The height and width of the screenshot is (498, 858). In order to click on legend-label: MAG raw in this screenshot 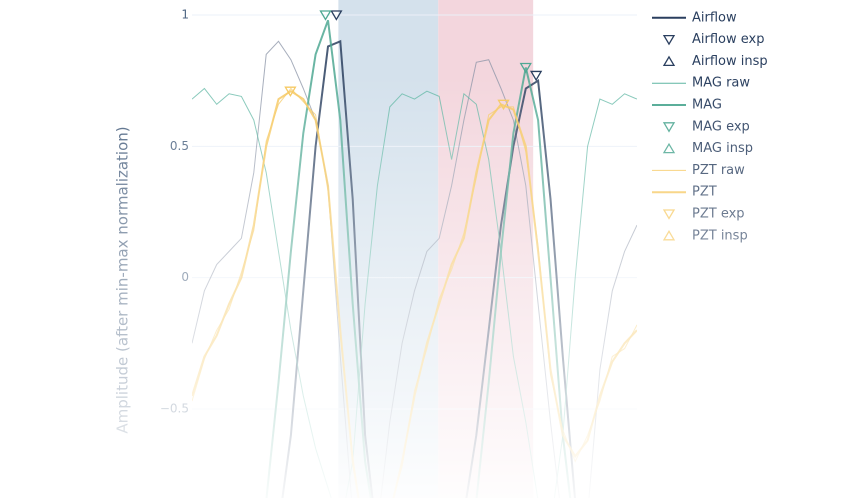, I will do `click(721, 83)`.